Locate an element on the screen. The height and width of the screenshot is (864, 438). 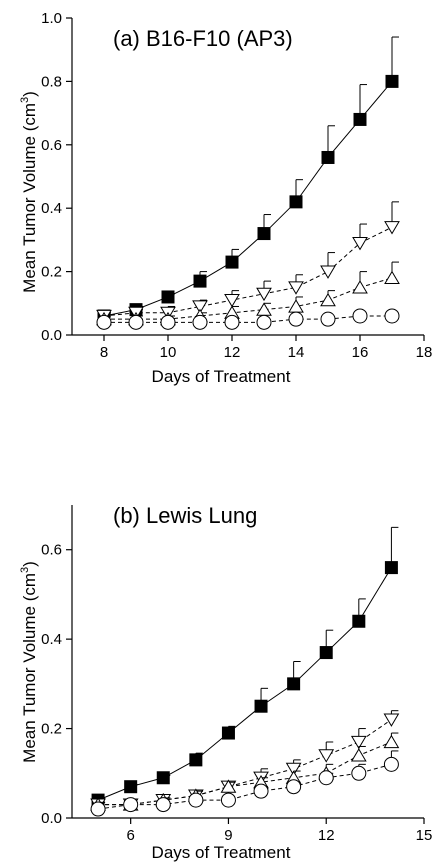
y-tick-label-b: 0.2 is located at coordinates (51, 729).